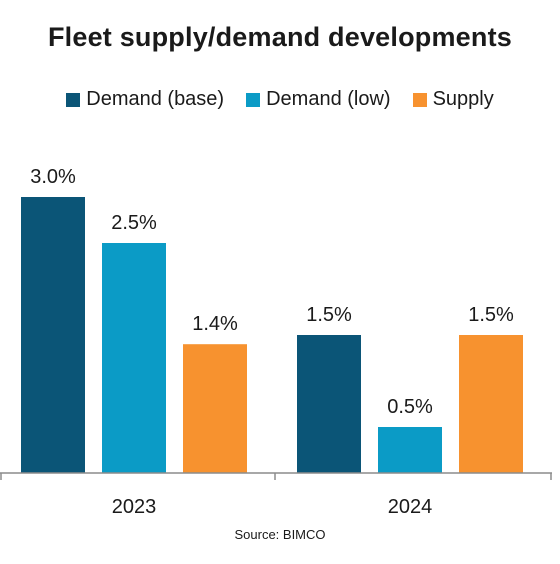 This screenshot has height=564, width=560. I want to click on data-label-2024-demand-low: 0.5%, so click(410, 407).